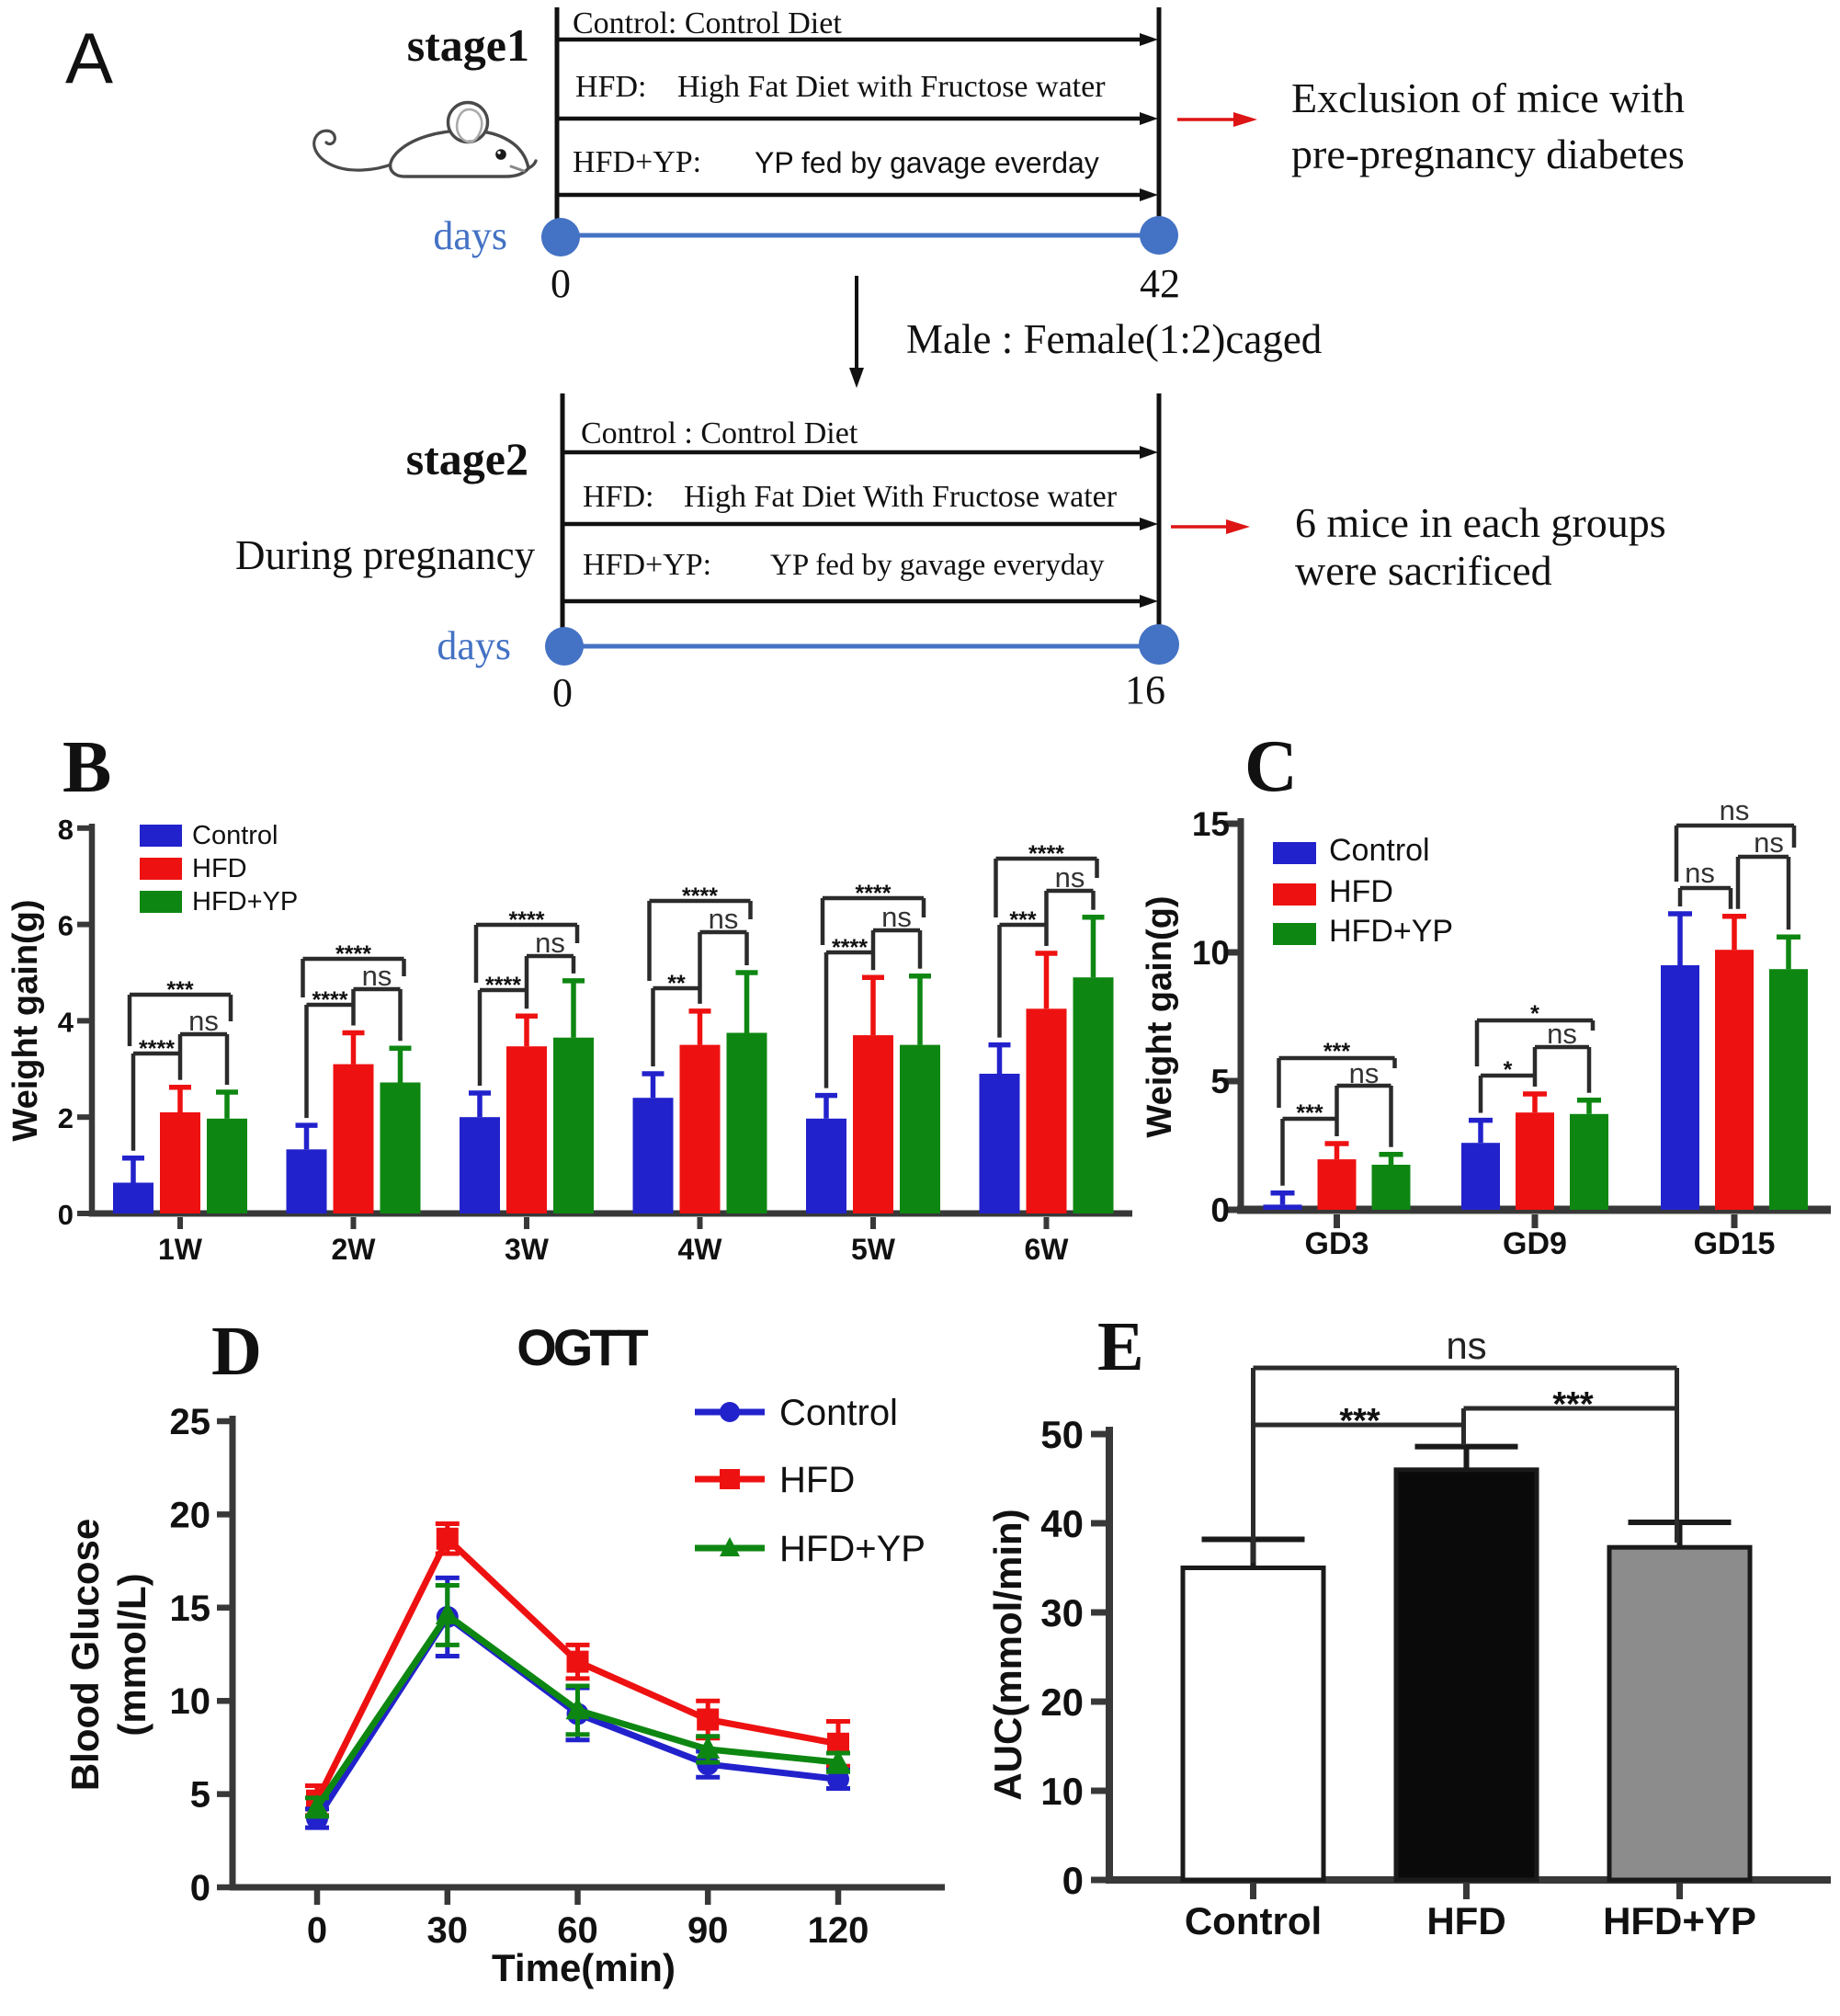  What do you see at coordinates (1735, 1243) in the screenshot?
I see `svg-text: GD15` at bounding box center [1735, 1243].